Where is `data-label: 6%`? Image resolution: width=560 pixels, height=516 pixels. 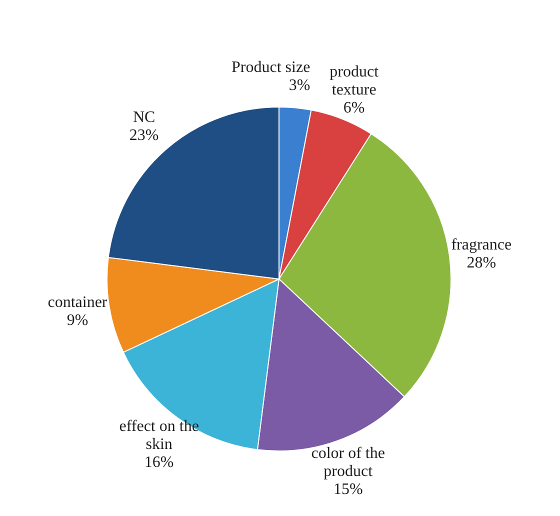
data-label: 6% is located at coordinates (354, 107).